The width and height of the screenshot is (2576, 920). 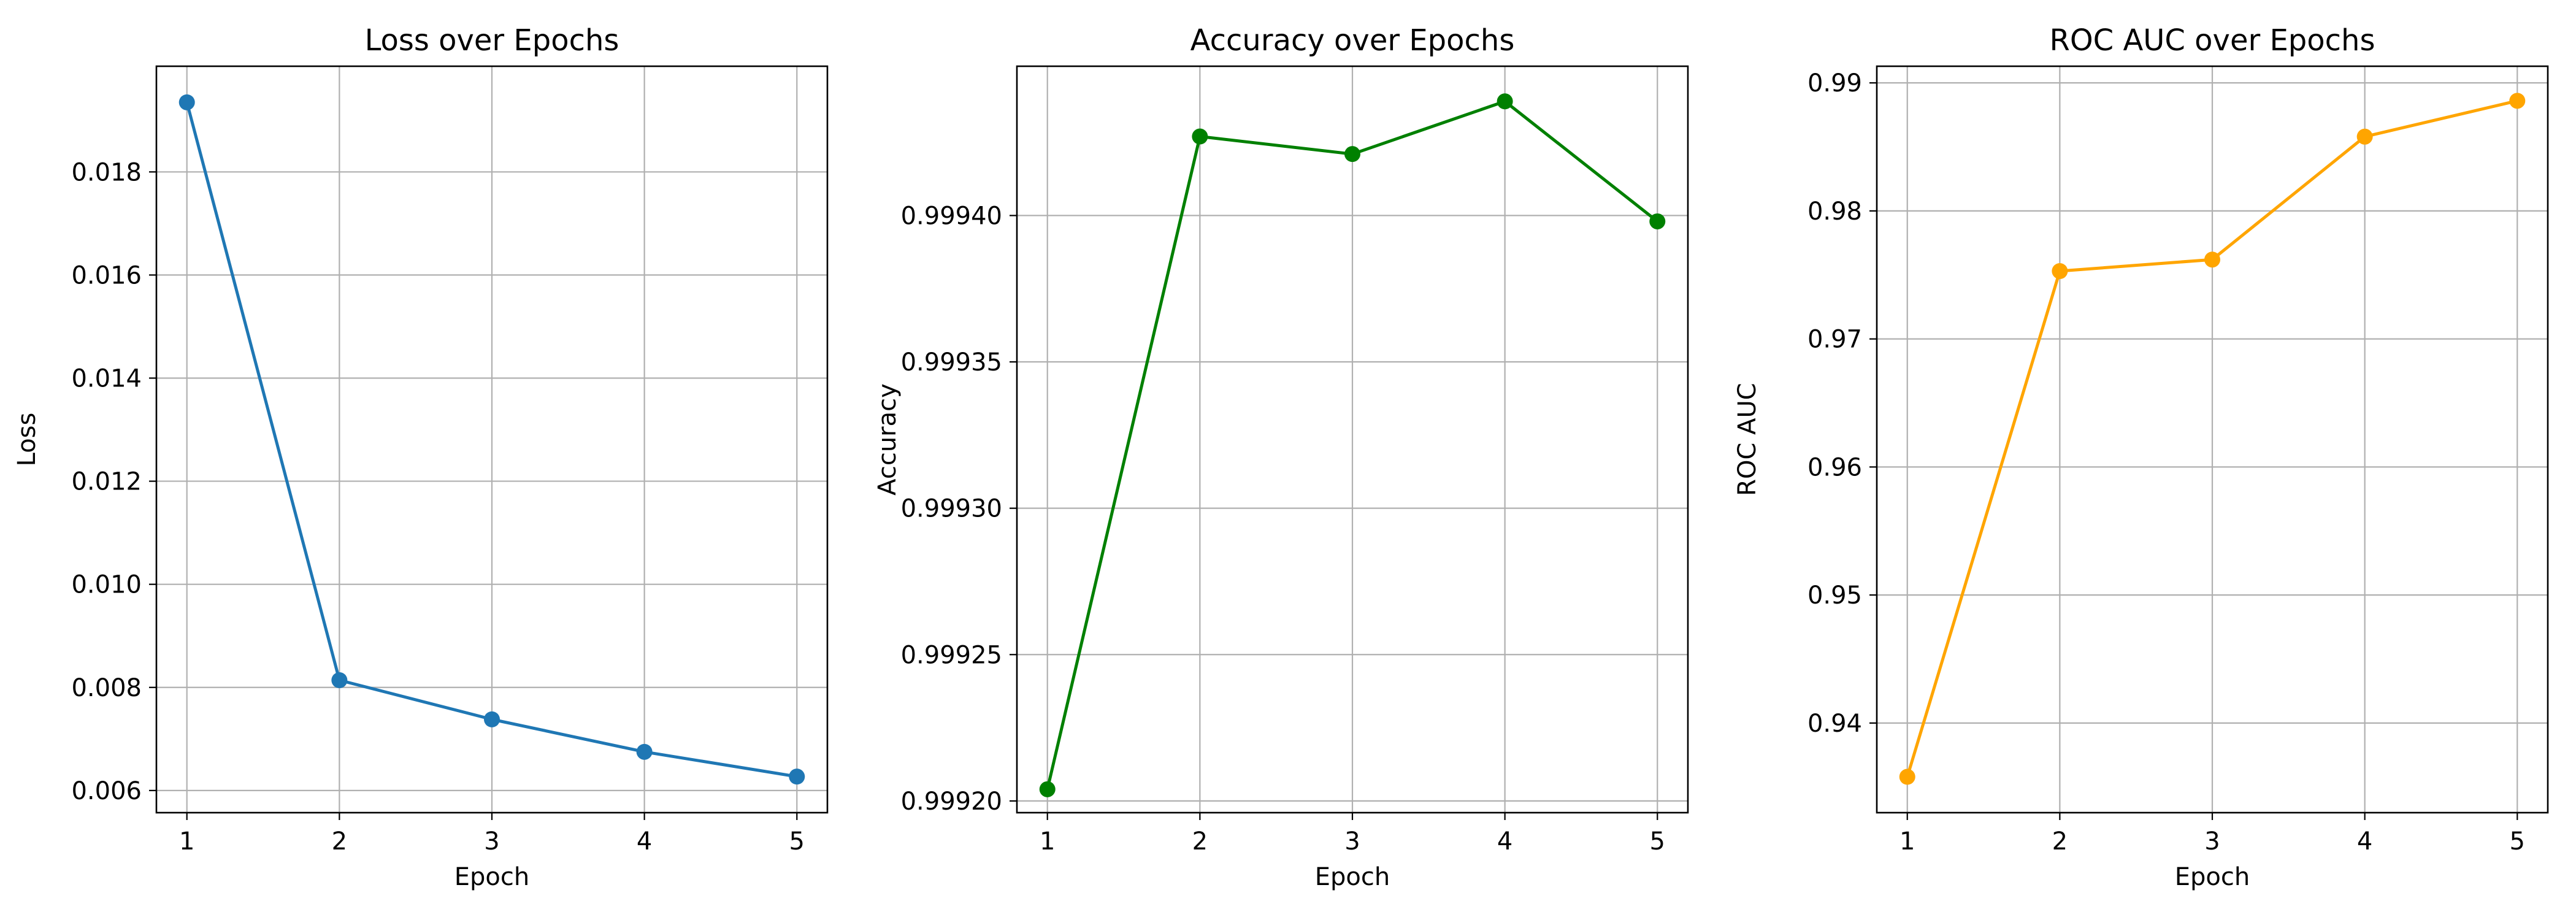 What do you see at coordinates (951, 802) in the screenshot?
I see `chart-2-y-tick-label-1: 0.99920` at bounding box center [951, 802].